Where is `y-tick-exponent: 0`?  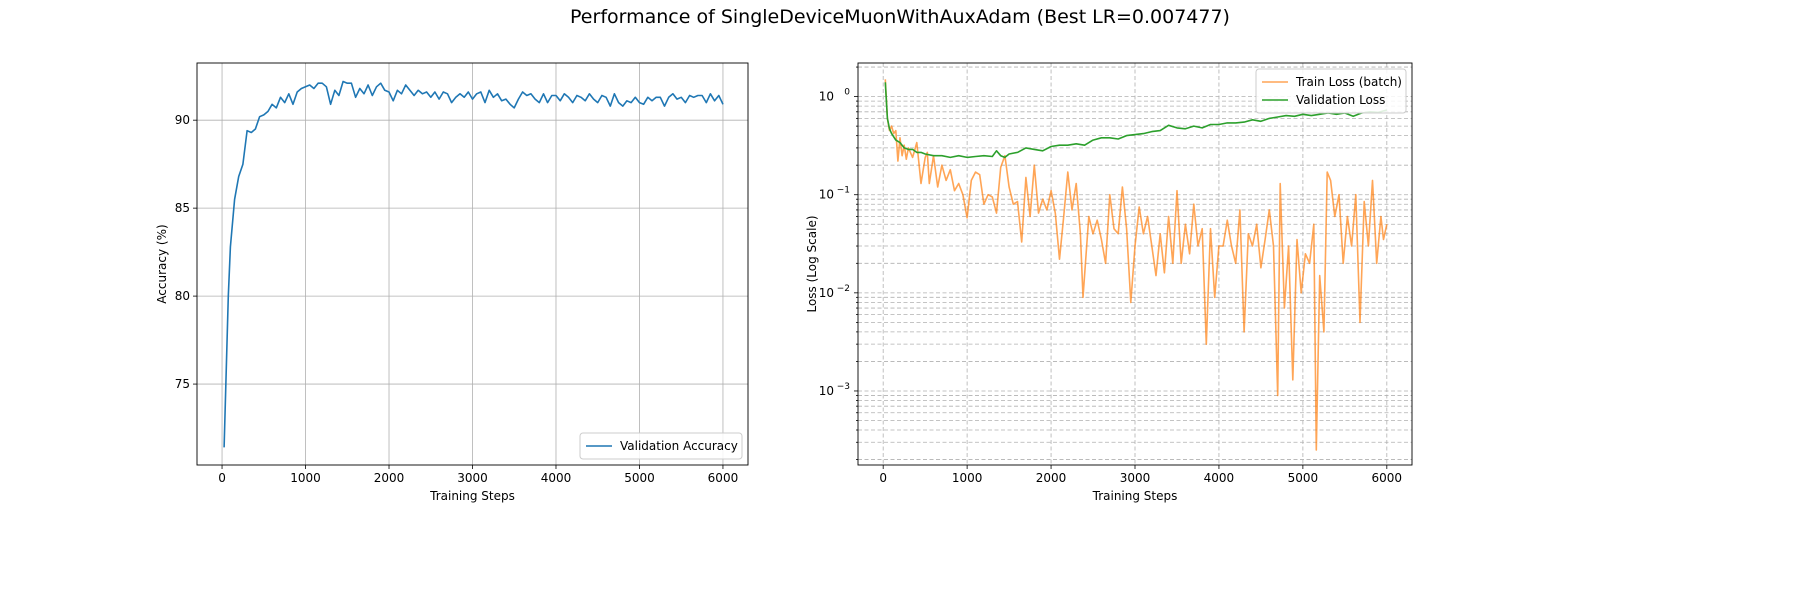 y-tick-exponent: 0 is located at coordinates (847, 93).